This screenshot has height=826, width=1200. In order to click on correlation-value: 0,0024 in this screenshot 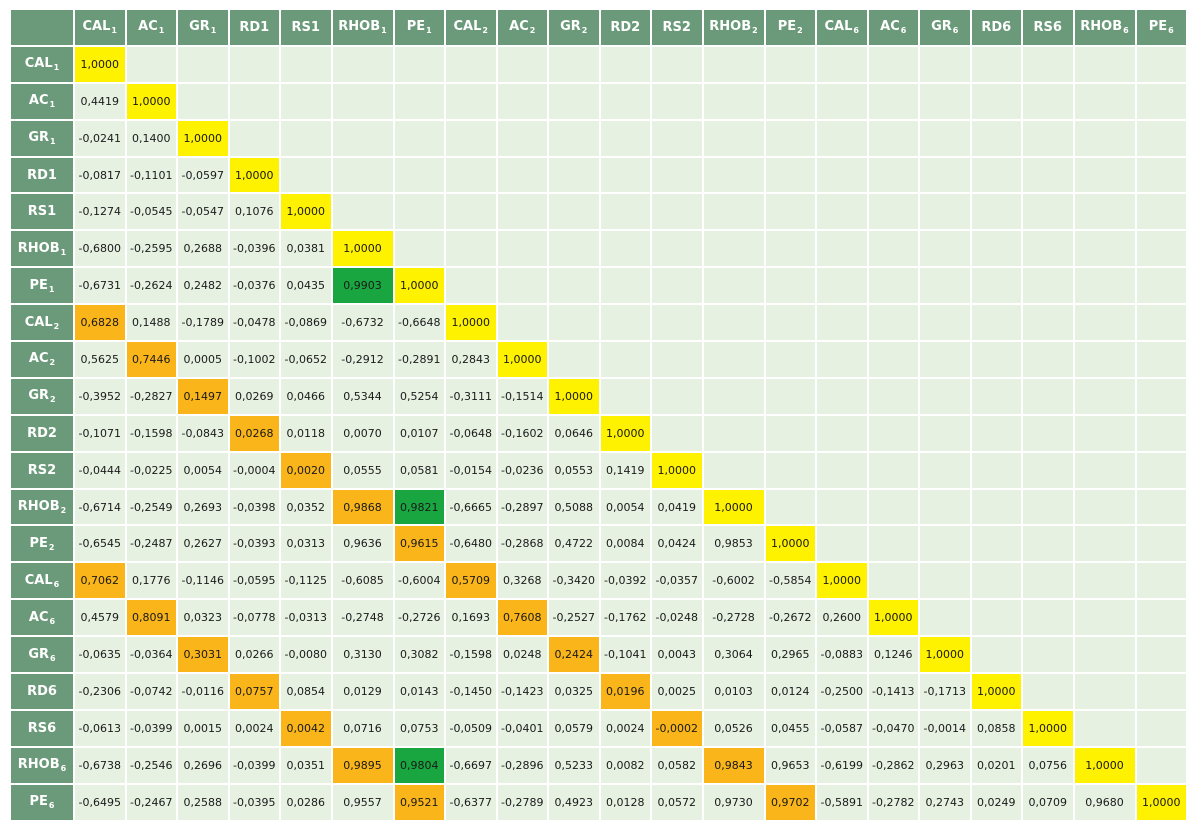, I will do `click(254, 728)`.